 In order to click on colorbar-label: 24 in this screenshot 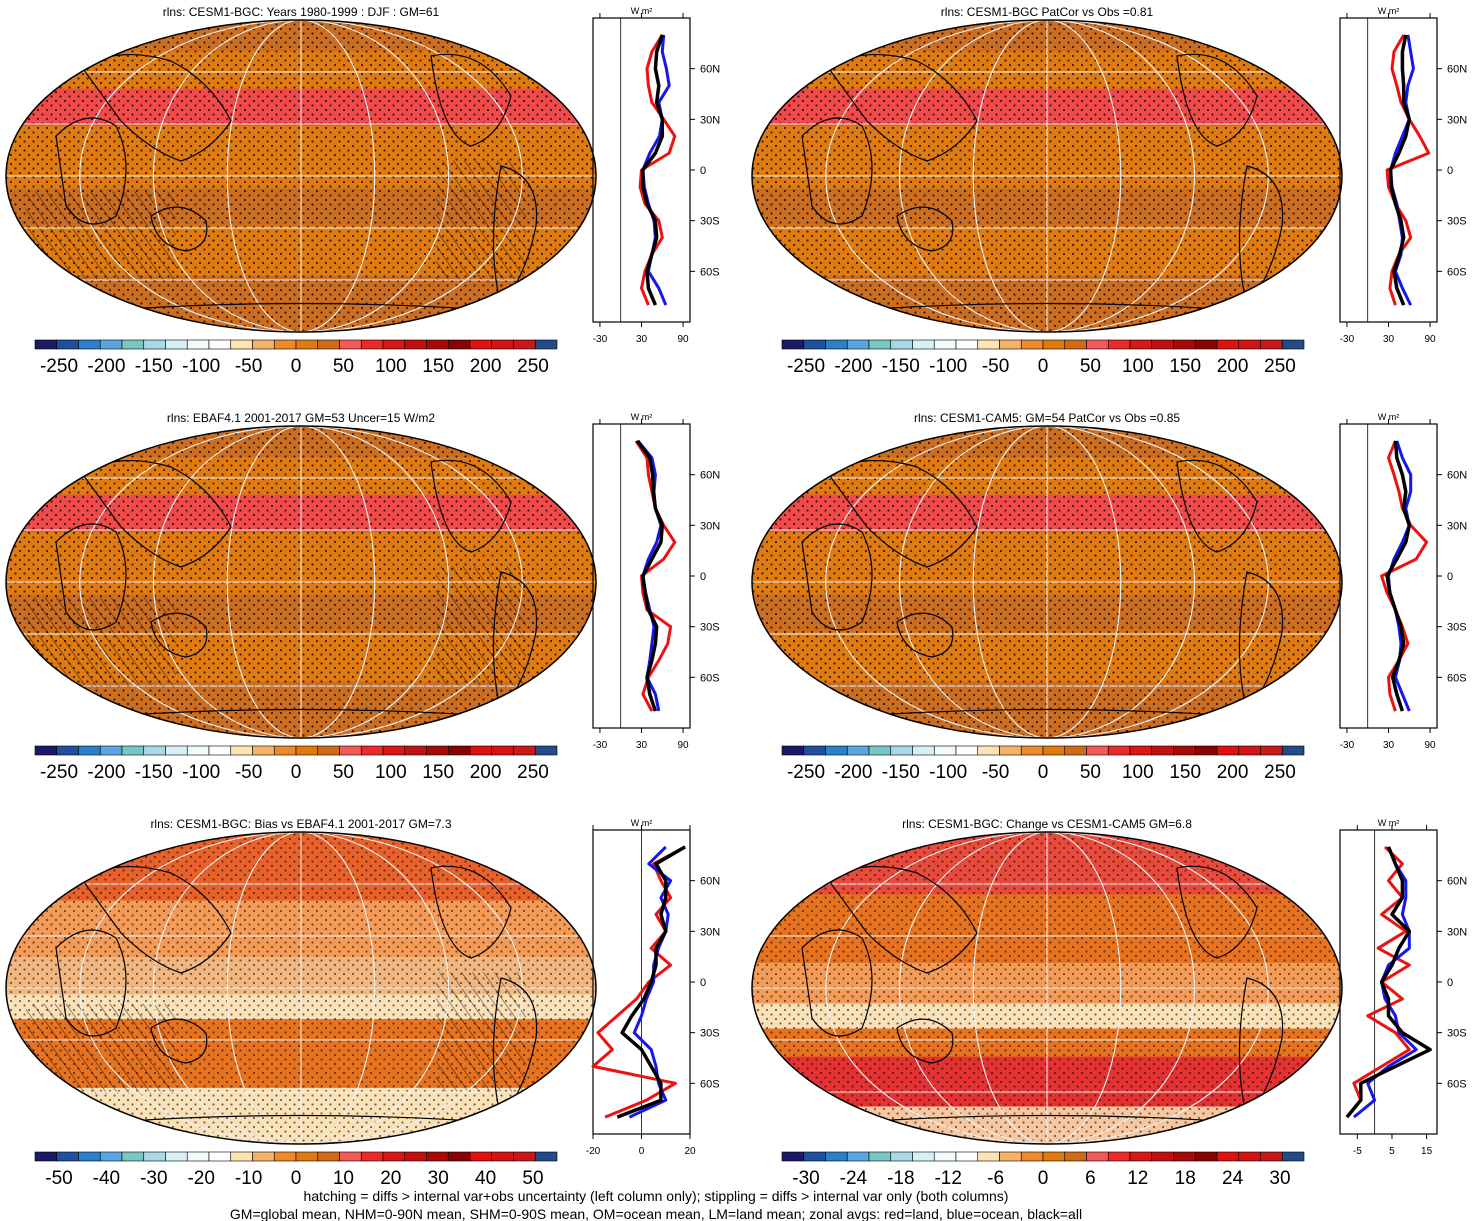, I will do `click(1233, 1178)`.